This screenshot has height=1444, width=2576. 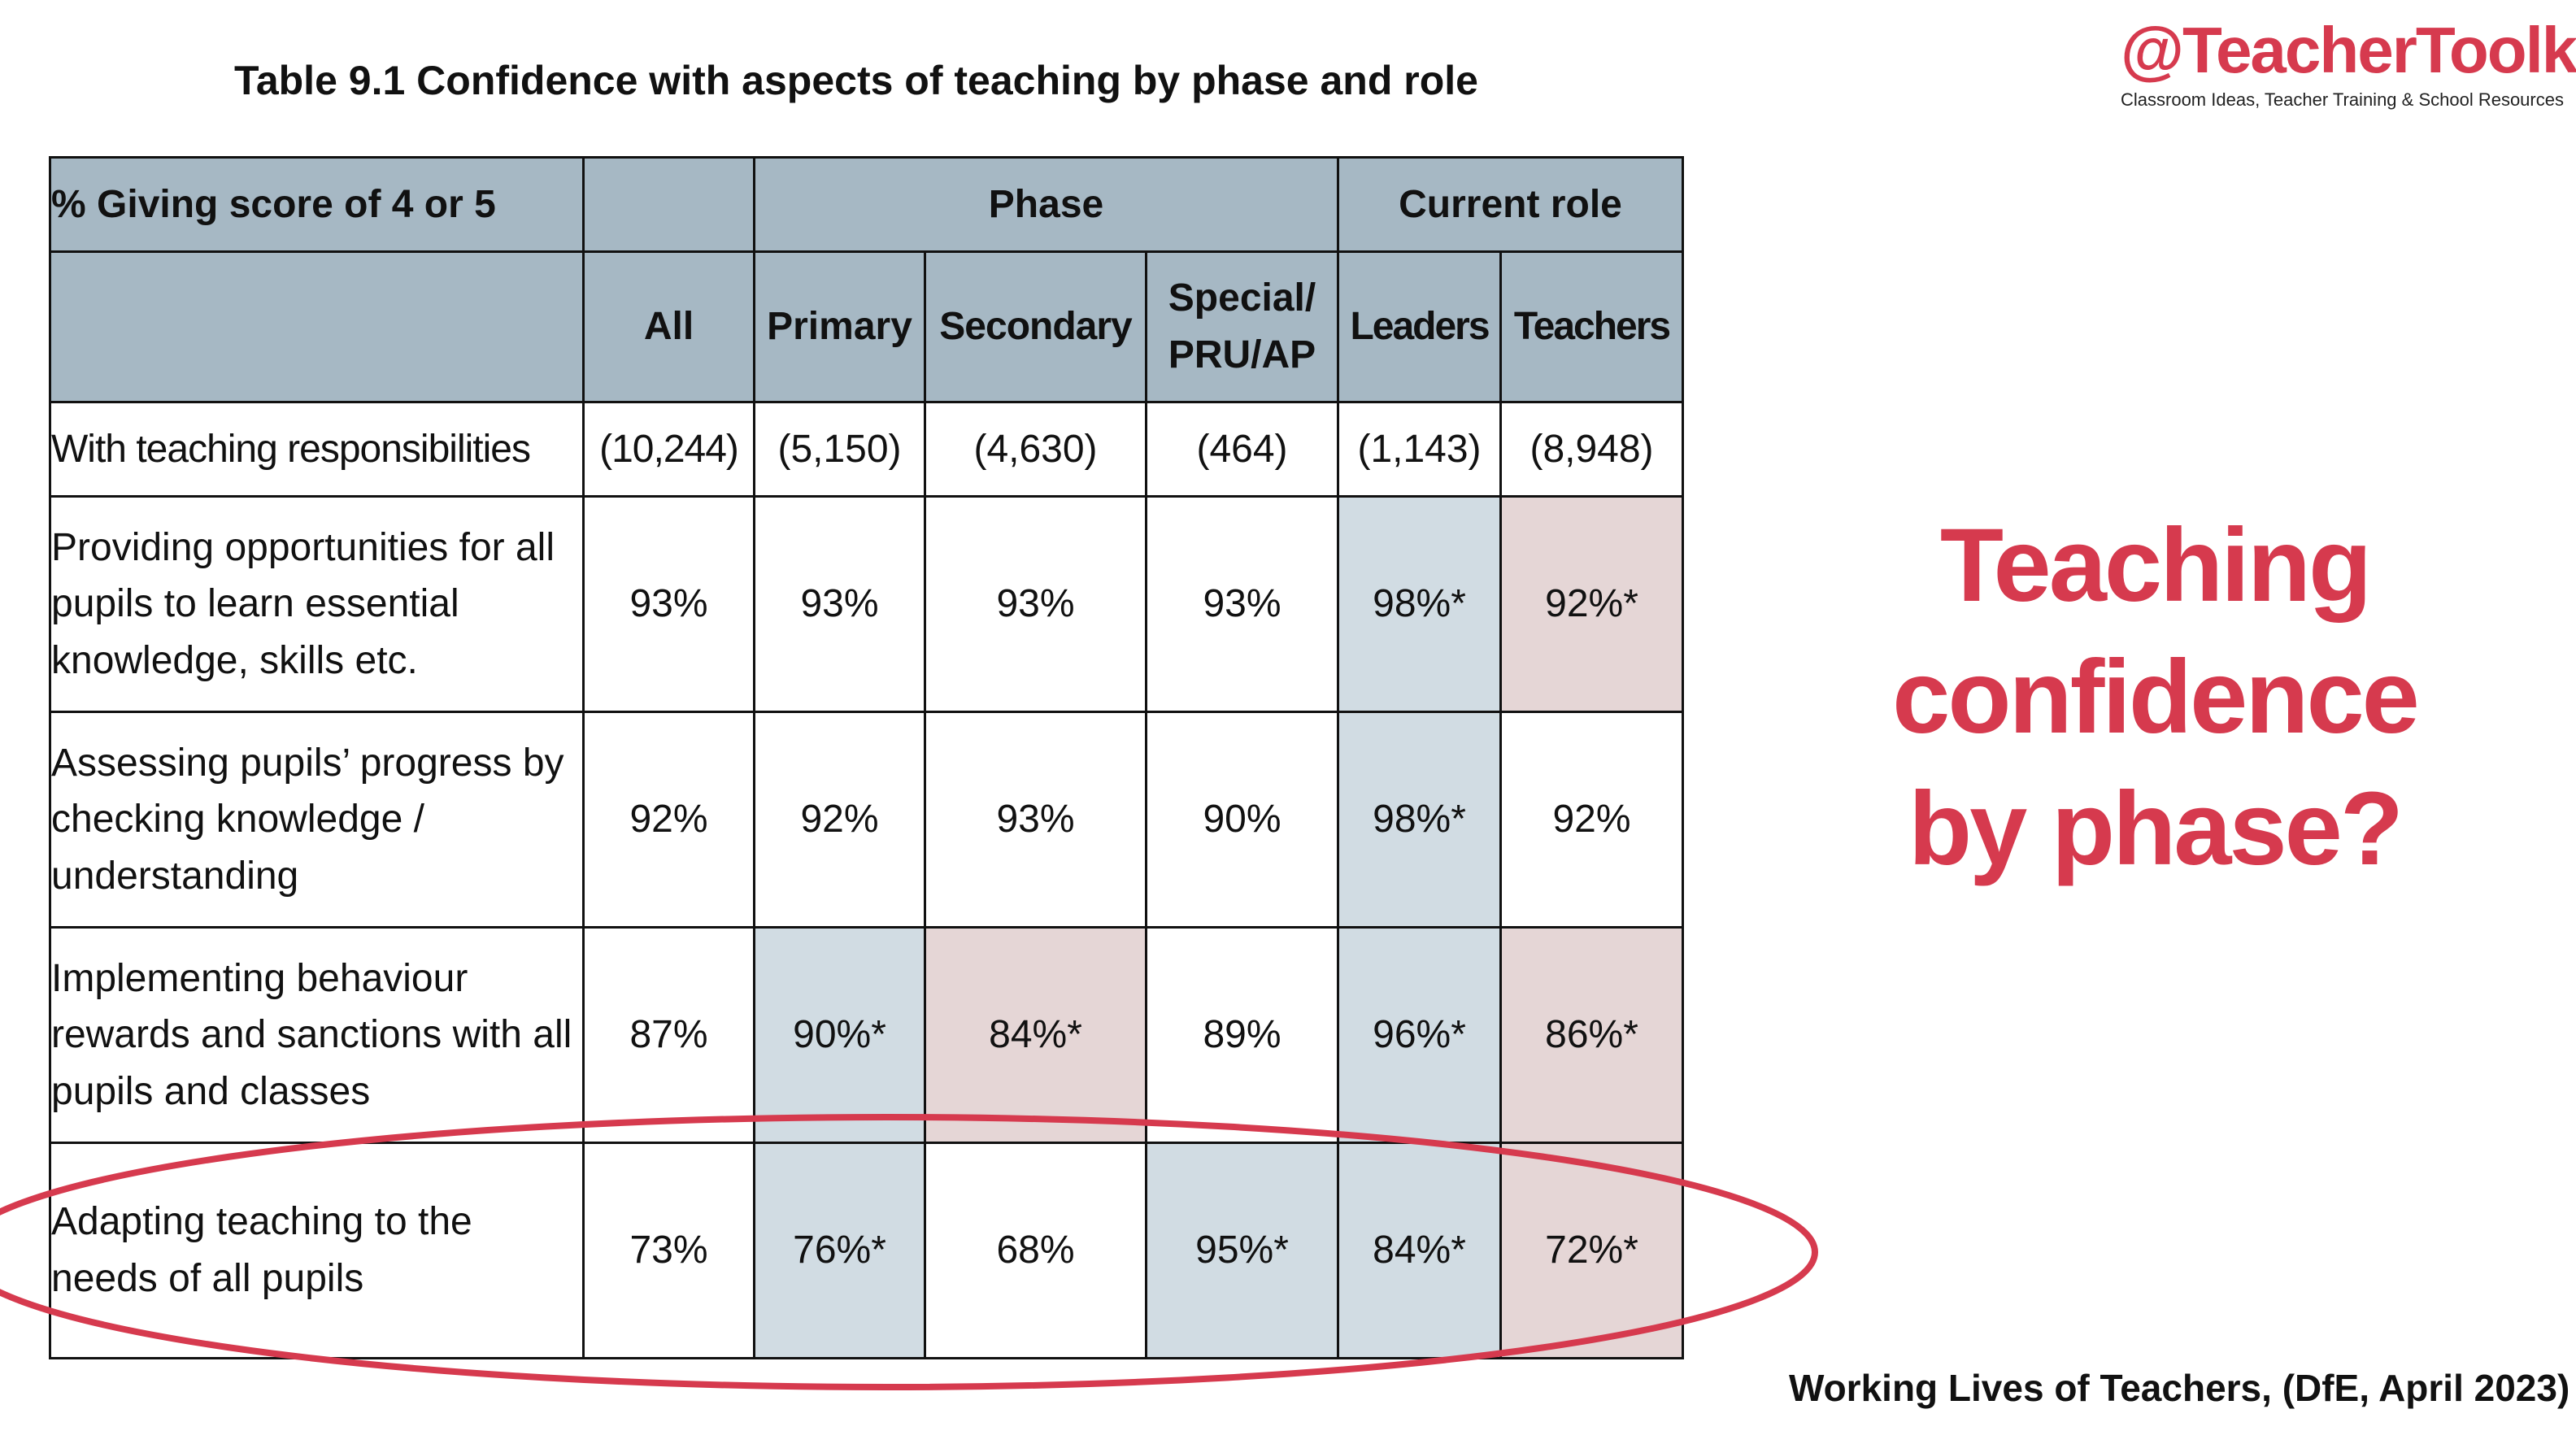 What do you see at coordinates (1035, 1251) in the screenshot?
I see `cell-secondary: 68%` at bounding box center [1035, 1251].